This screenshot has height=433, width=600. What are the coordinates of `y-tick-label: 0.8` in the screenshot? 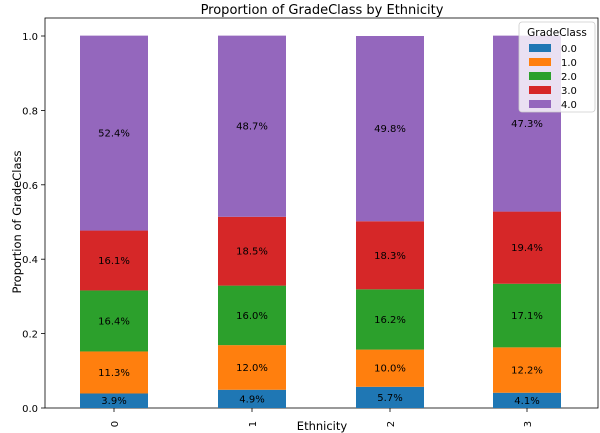 It's located at (30, 111).